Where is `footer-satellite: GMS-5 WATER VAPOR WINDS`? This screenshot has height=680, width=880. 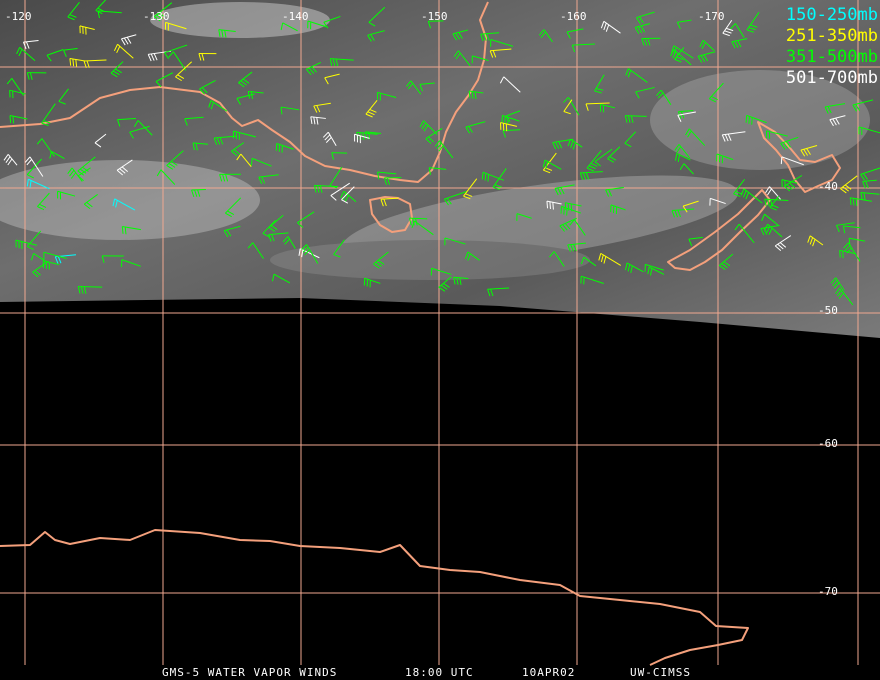 footer-satellite: GMS-5 WATER VAPOR WINDS is located at coordinates (249, 672).